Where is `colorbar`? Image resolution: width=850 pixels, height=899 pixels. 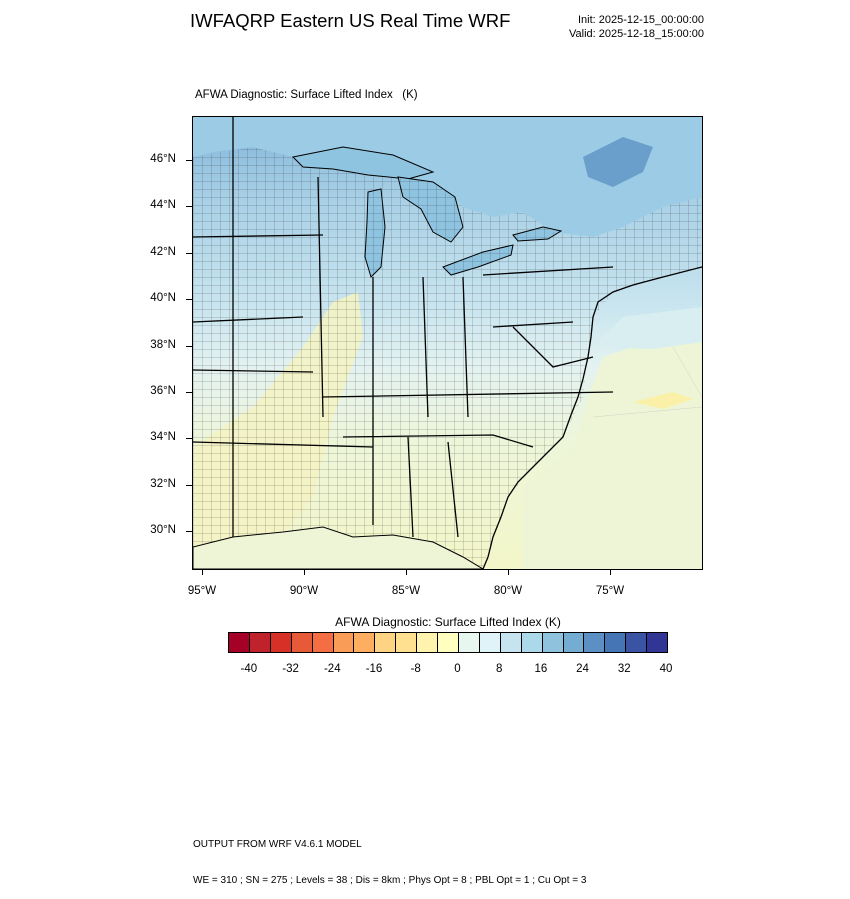
colorbar is located at coordinates (448, 642).